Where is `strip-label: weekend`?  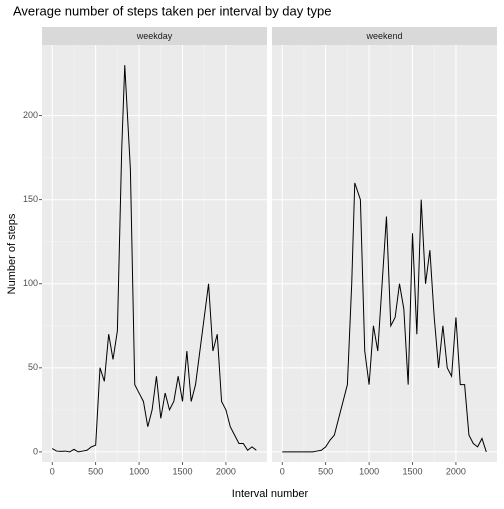 strip-label: weekend is located at coordinates (383, 36).